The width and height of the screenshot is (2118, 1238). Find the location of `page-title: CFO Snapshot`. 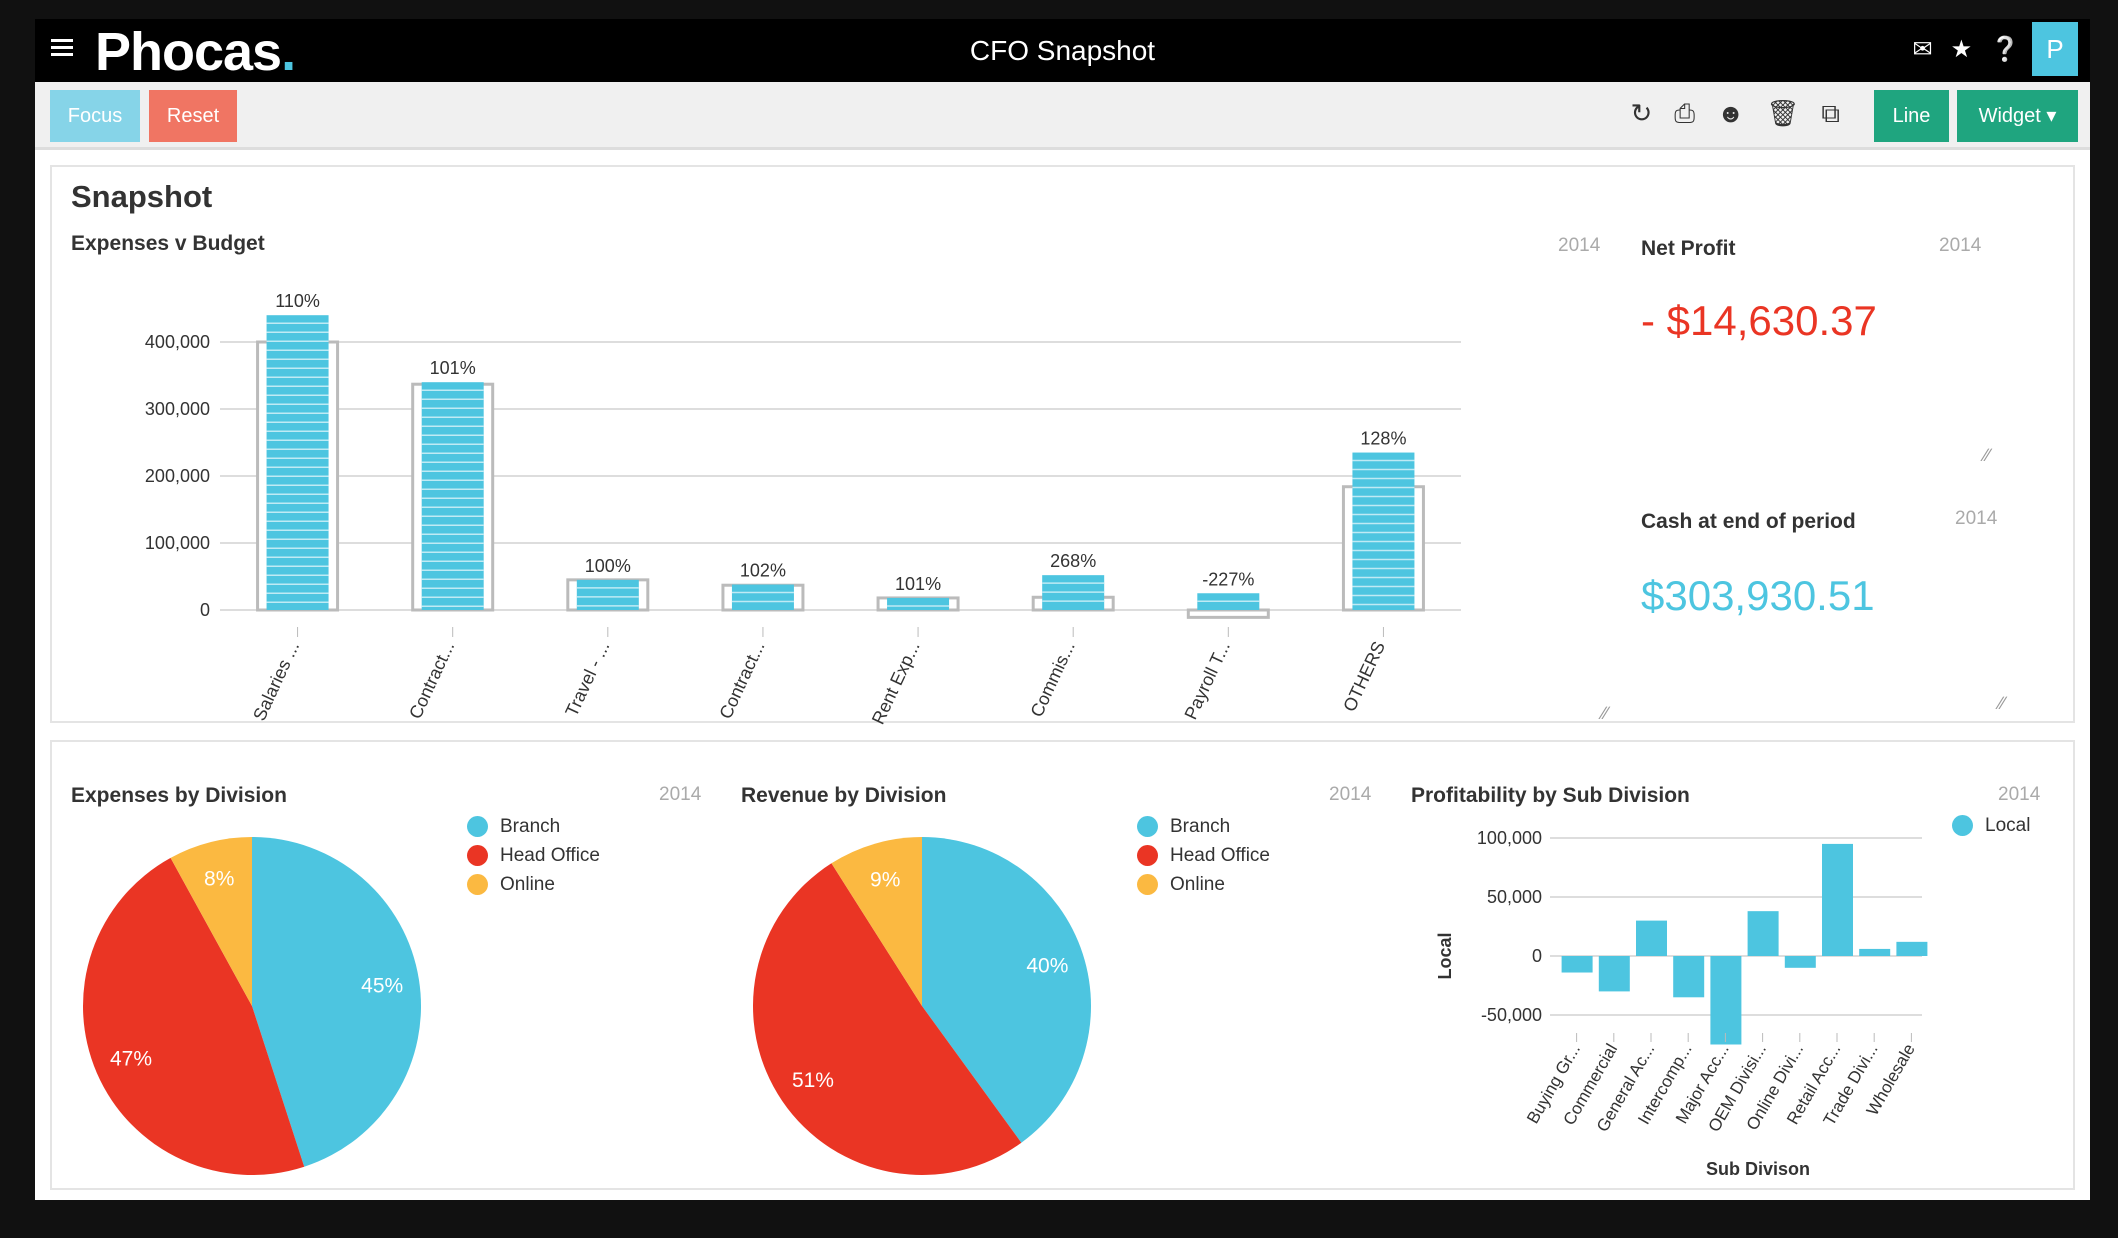

page-title: CFO Snapshot is located at coordinates (1062, 50).